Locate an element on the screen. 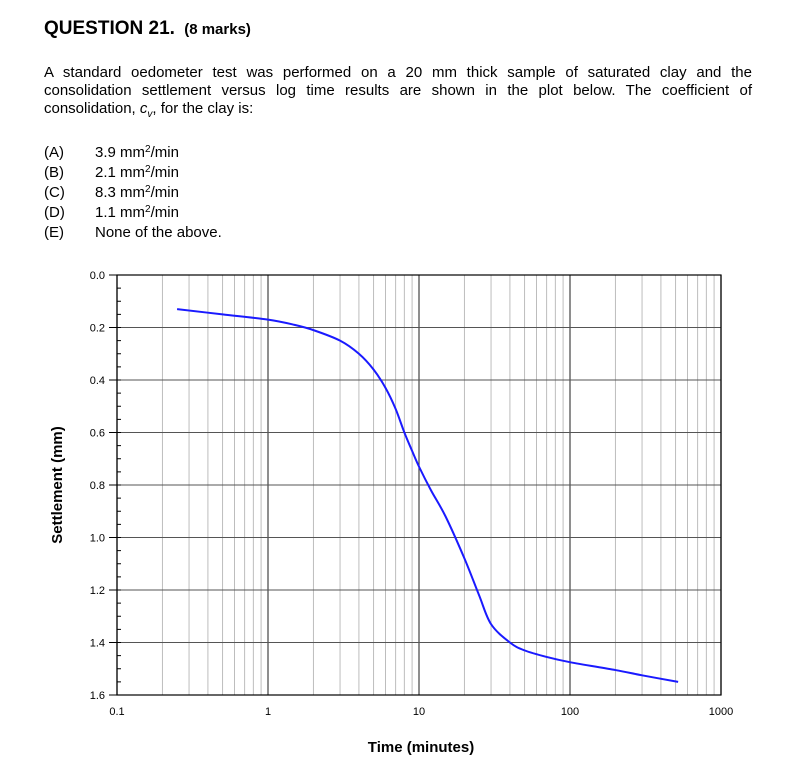 Image resolution: width=810 pixels, height=772 pixels. option-value: None of the above. is located at coordinates (158, 232).